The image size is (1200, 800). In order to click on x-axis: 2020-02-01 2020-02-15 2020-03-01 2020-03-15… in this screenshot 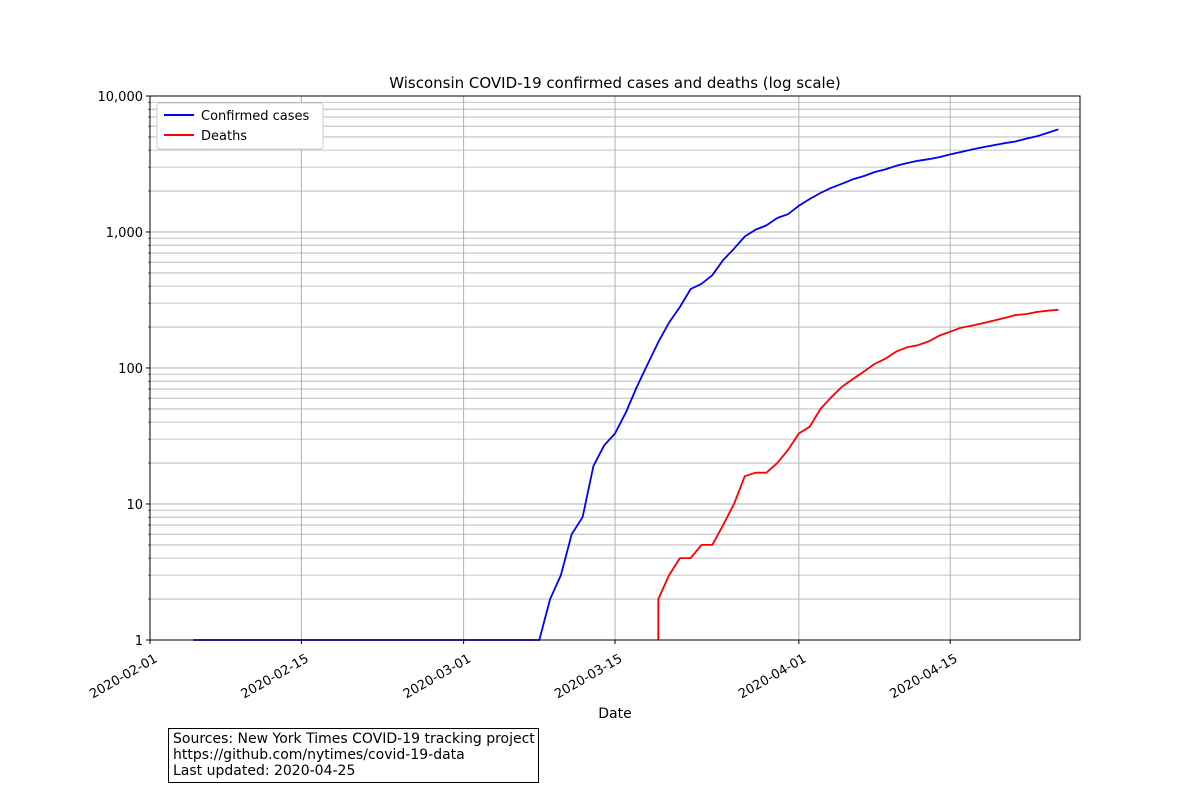, I will do `click(523, 671)`.